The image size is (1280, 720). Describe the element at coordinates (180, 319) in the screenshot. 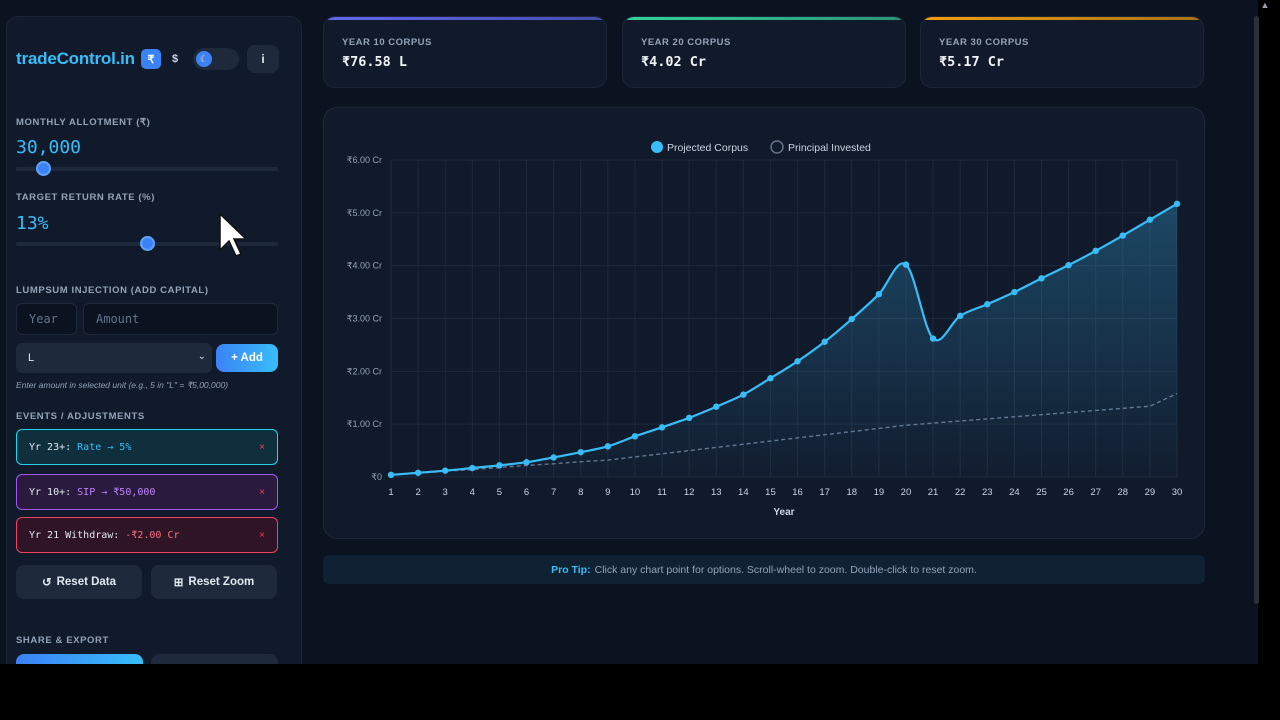

I see `lumpsum-amount-input: Amount` at that location.